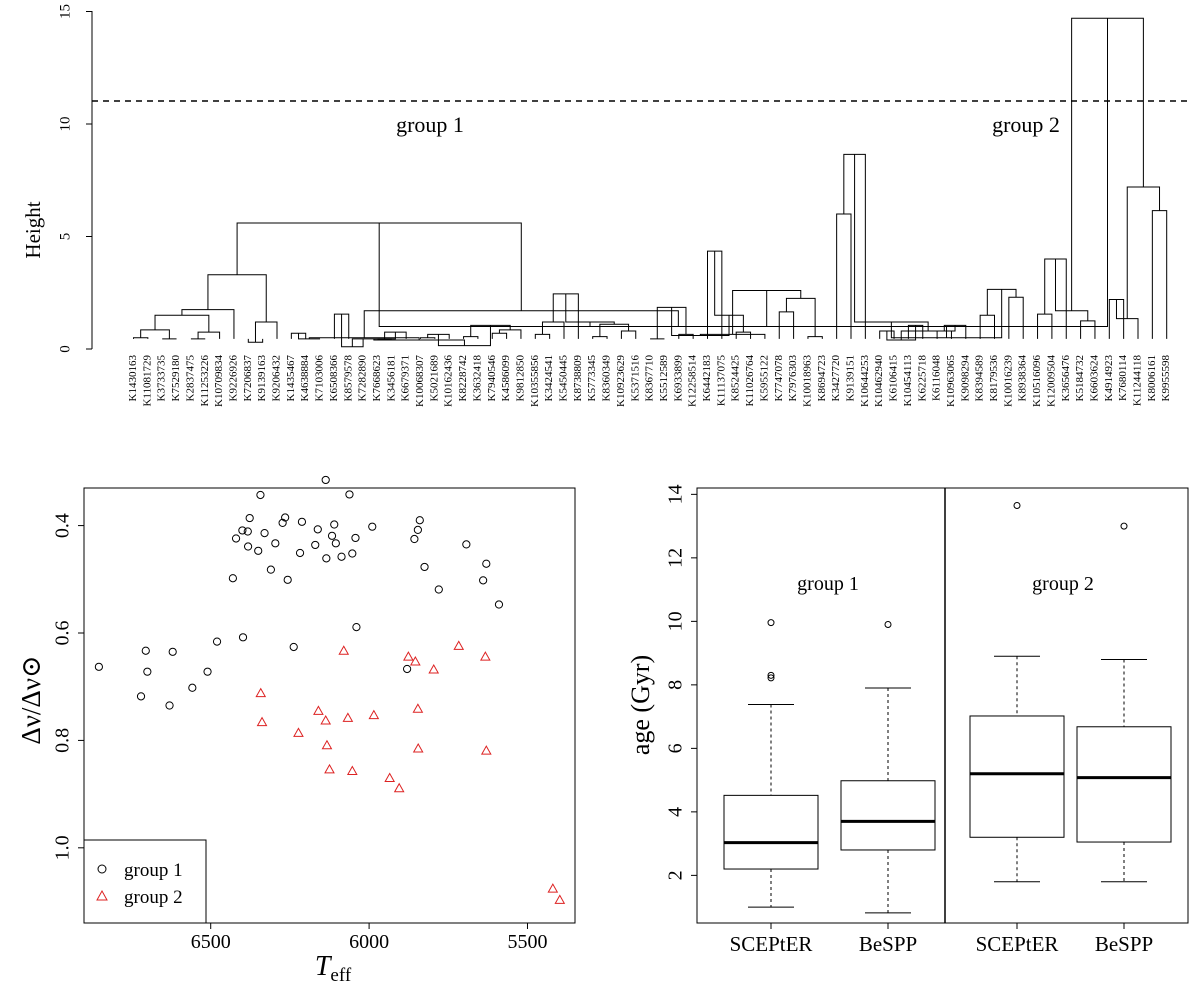 The height and width of the screenshot is (982, 1200). I want to click on dendrogram-leaf-label: K10709834, so click(219, 381).